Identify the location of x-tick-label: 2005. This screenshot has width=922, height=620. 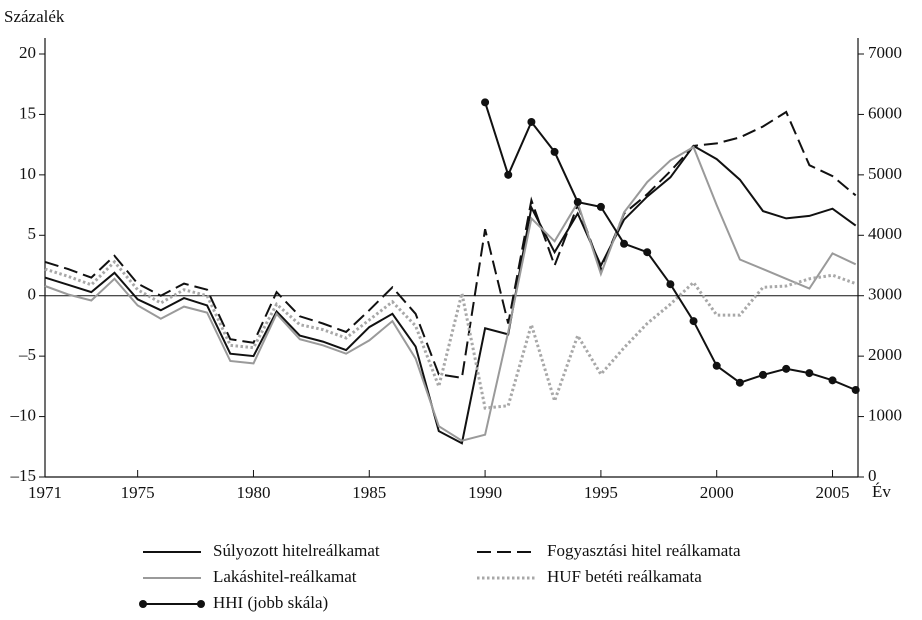
(833, 492).